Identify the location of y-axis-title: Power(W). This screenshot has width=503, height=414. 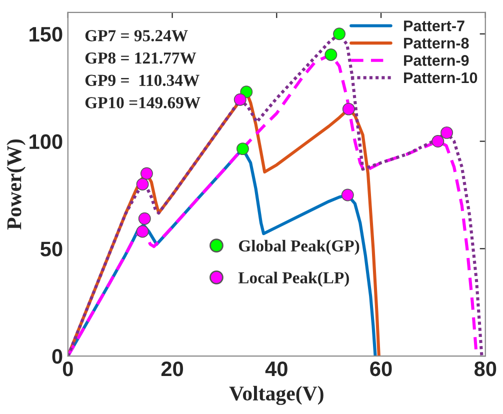
(16, 184).